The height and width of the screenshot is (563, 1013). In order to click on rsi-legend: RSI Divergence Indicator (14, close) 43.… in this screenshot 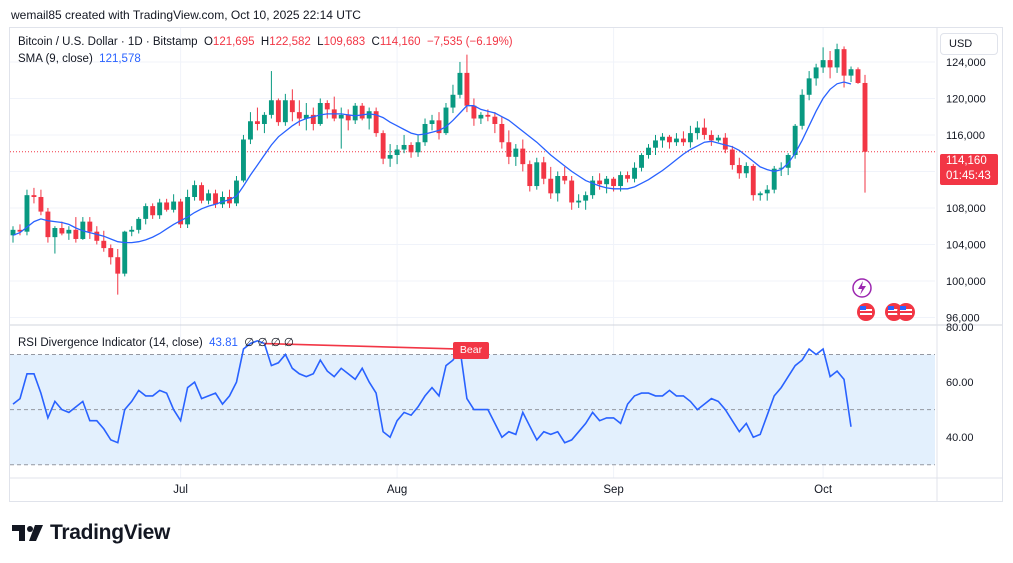, I will do `click(156, 342)`.